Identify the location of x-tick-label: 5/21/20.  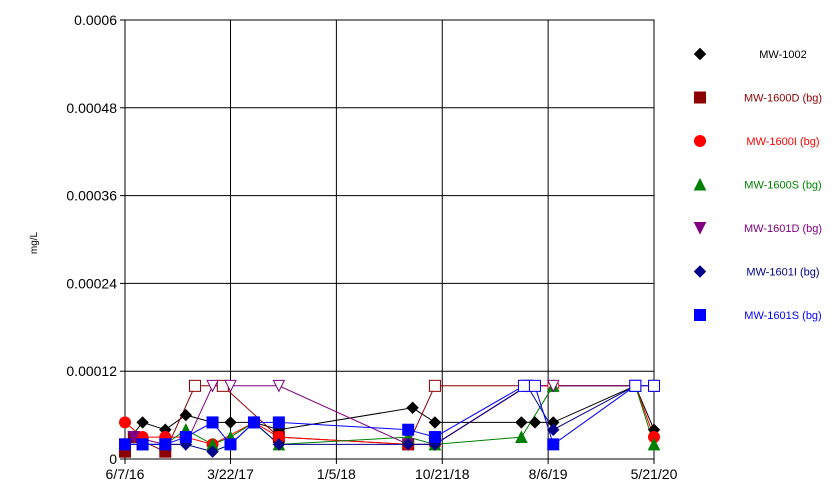
(654, 474).